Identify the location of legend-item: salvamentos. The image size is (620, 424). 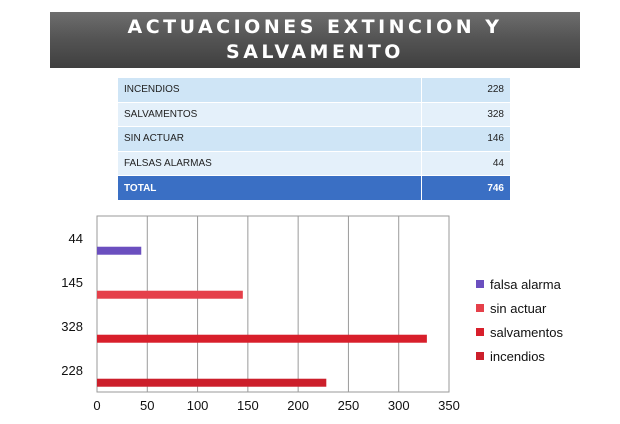
(519, 332).